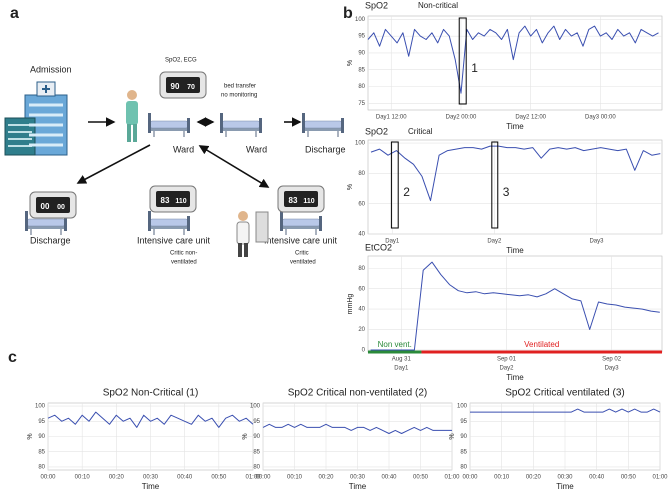  I want to click on plot-area, so click(515, 304).